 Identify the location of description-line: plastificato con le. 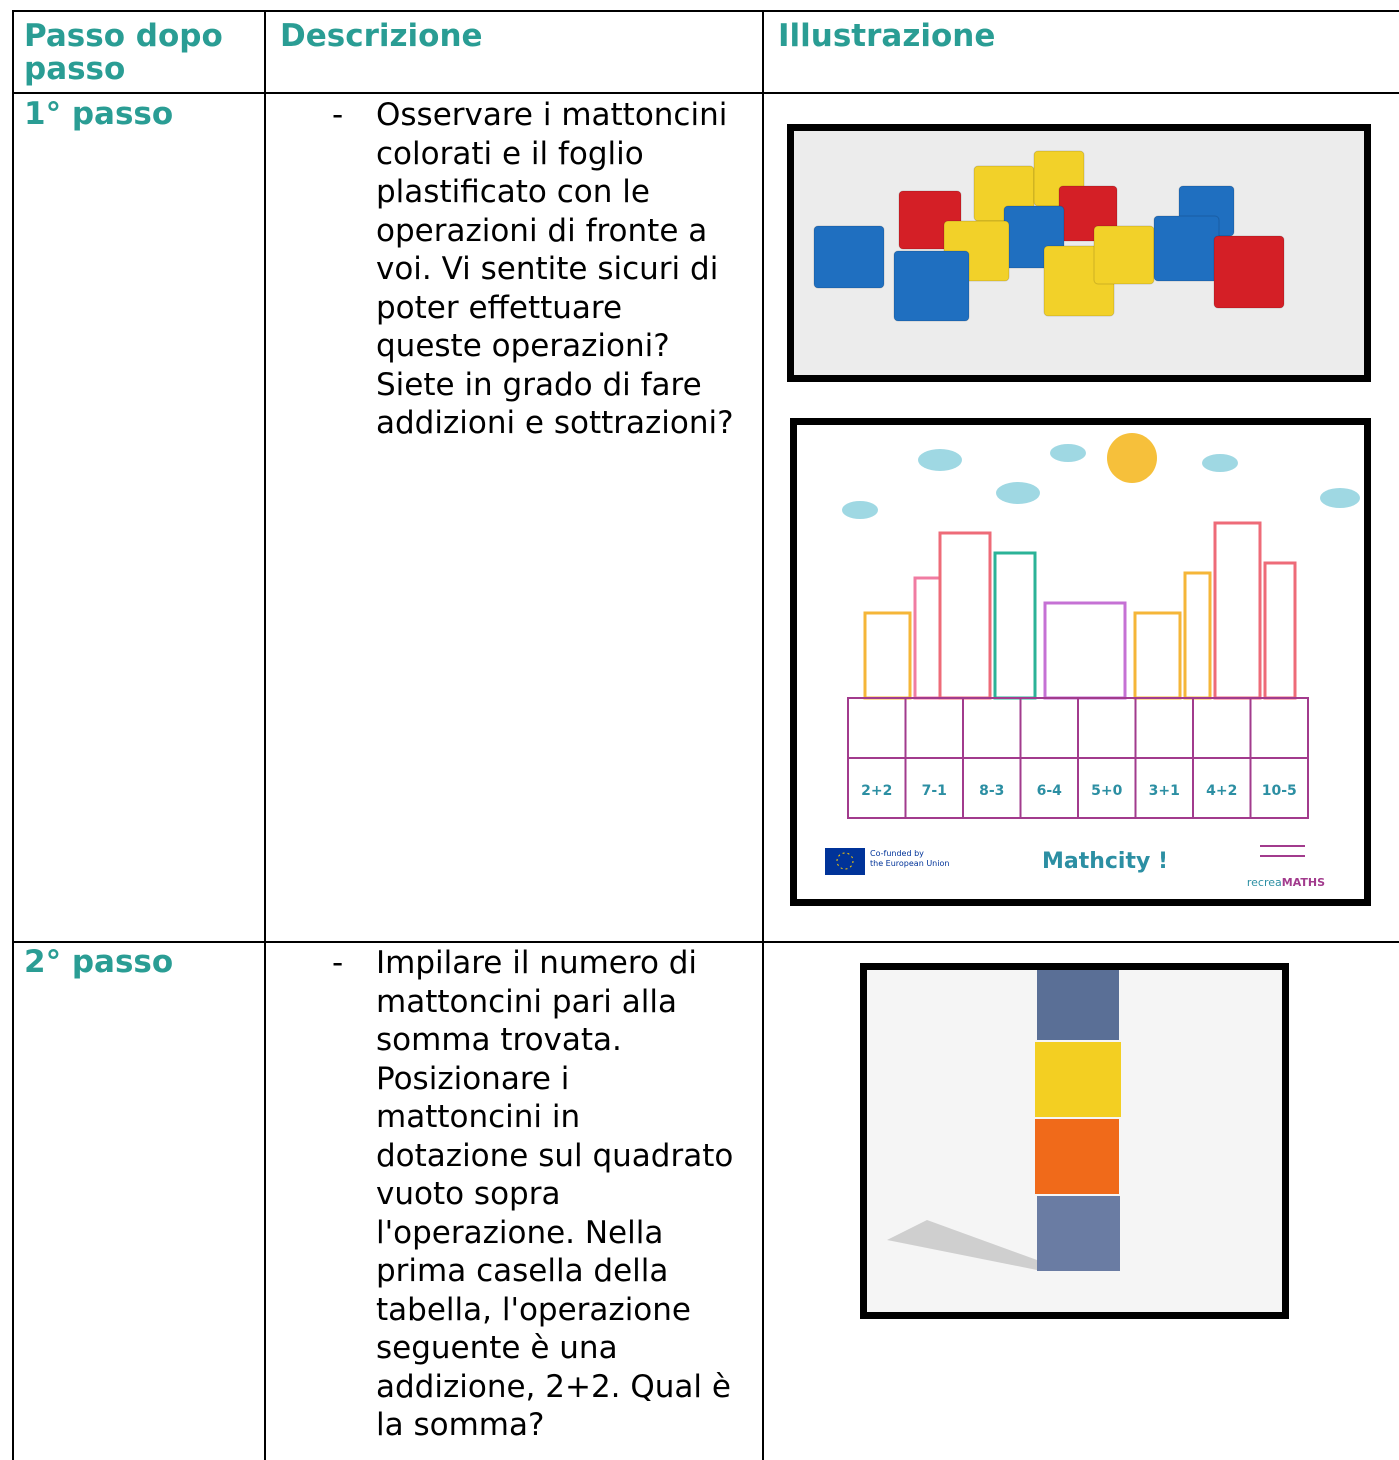
(513, 192).